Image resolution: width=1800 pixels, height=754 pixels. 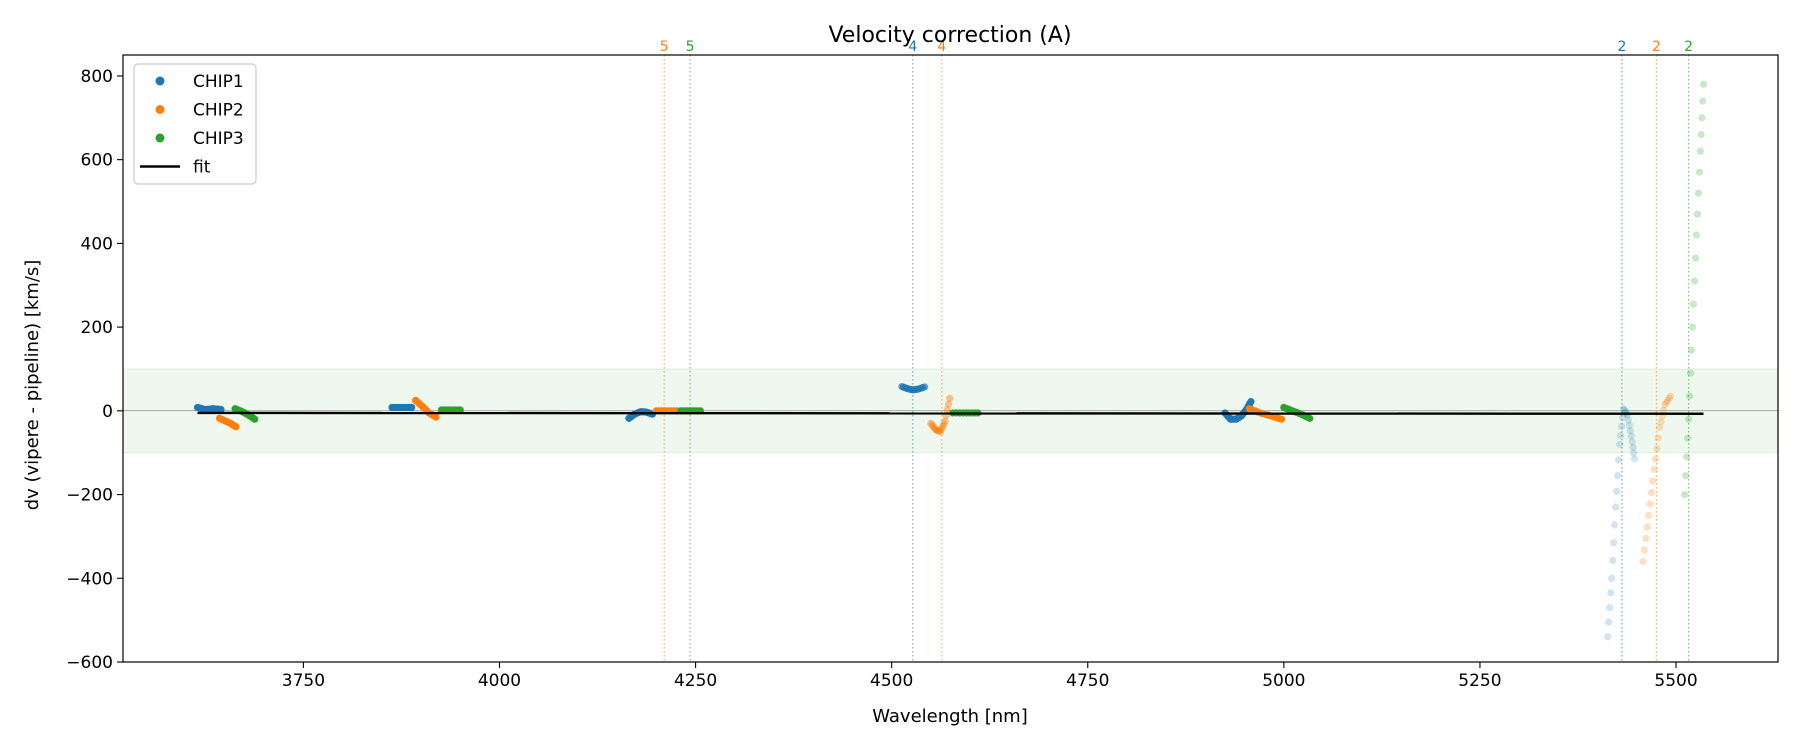 I want to click on y-tick-label: −200, so click(x=89, y=496).